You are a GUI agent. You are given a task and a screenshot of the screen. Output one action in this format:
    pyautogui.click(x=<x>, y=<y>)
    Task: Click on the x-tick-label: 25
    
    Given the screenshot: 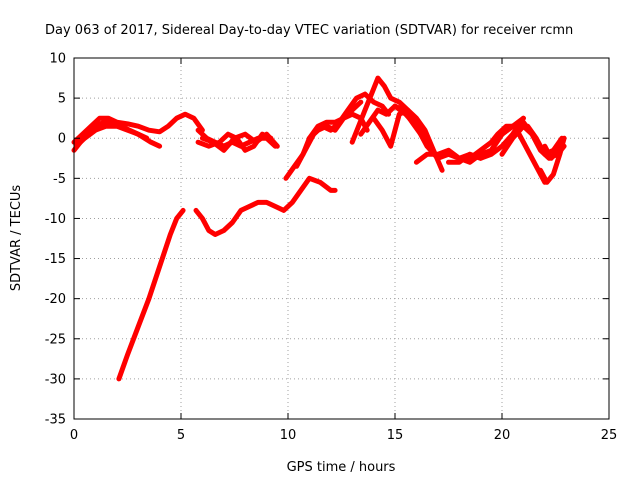 What is the action you would take?
    pyautogui.click(x=609, y=435)
    